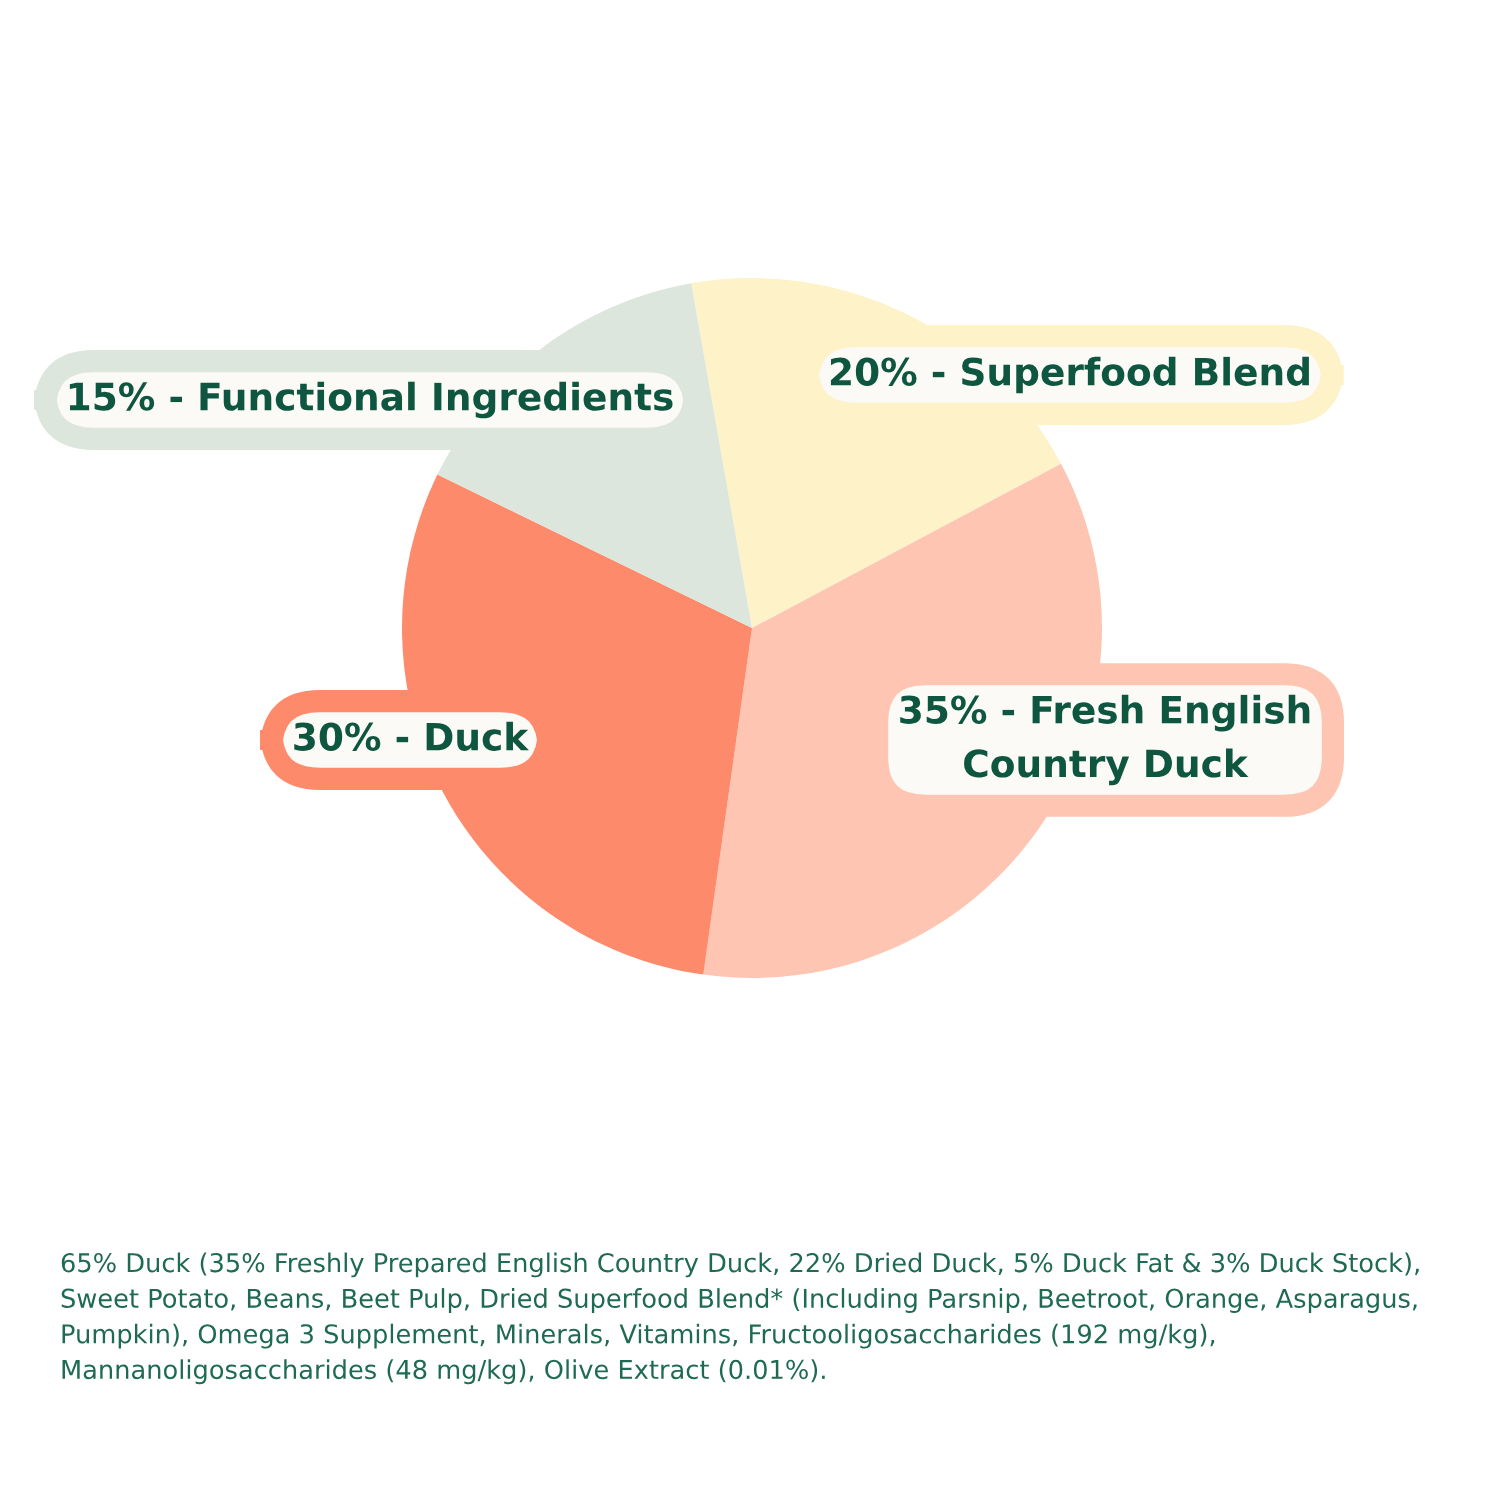  What do you see at coordinates (411, 736) in the screenshot?
I see `slice-label: 30% - Duck` at bounding box center [411, 736].